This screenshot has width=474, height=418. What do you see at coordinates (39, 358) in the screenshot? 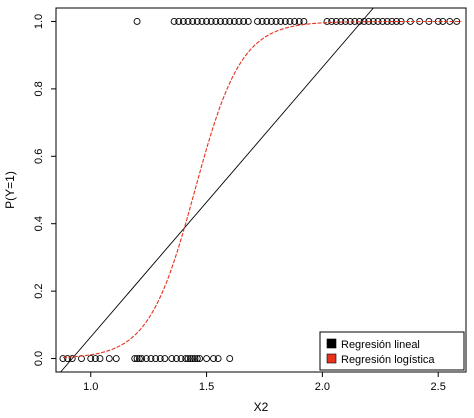
I see `y-tick-label: 0.0` at bounding box center [39, 358].